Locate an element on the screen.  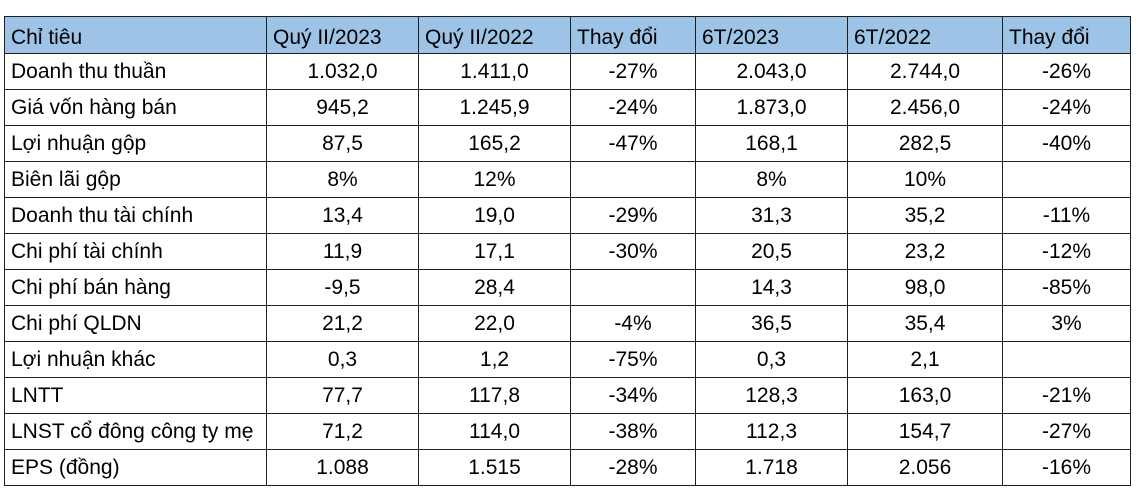
6m-2023-cell: 14,3 is located at coordinates (771, 287).